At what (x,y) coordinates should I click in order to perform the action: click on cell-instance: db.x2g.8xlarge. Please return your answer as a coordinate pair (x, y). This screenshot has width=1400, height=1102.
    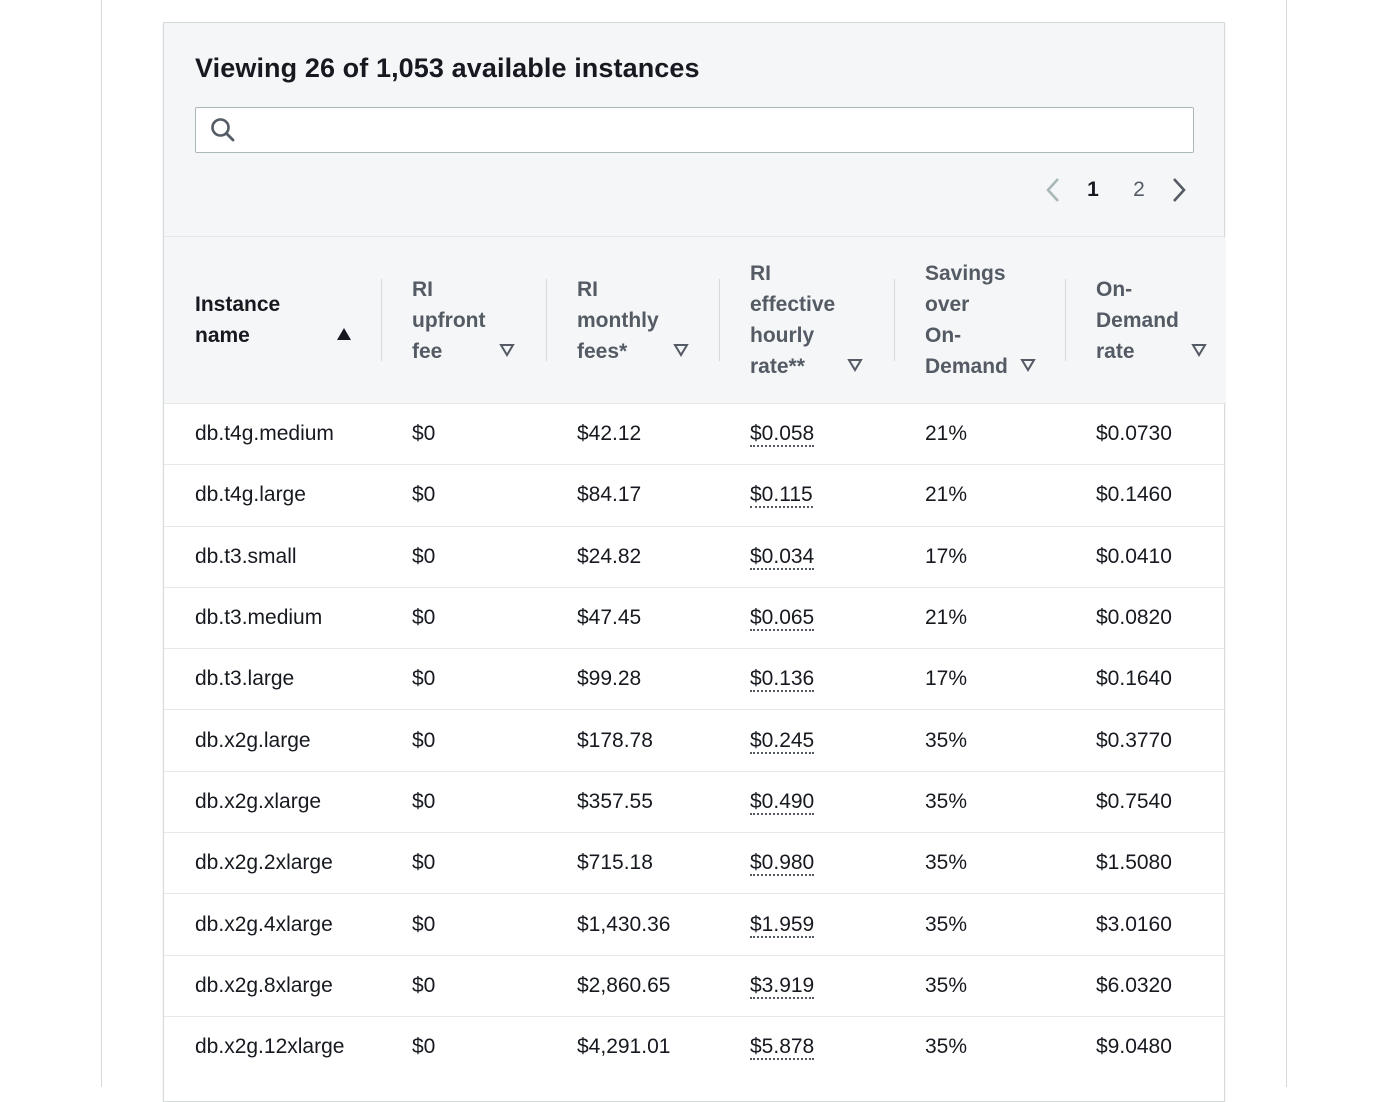
    Looking at the image, I should click on (264, 985).